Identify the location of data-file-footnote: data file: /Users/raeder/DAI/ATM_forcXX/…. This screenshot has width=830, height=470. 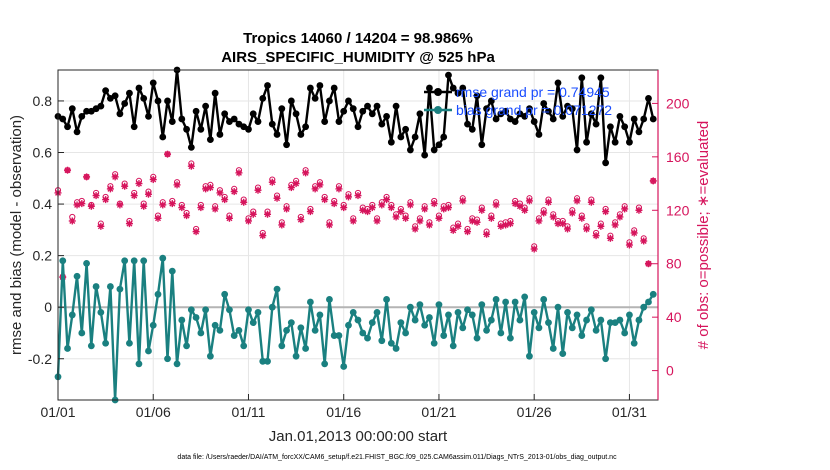
(397, 457).